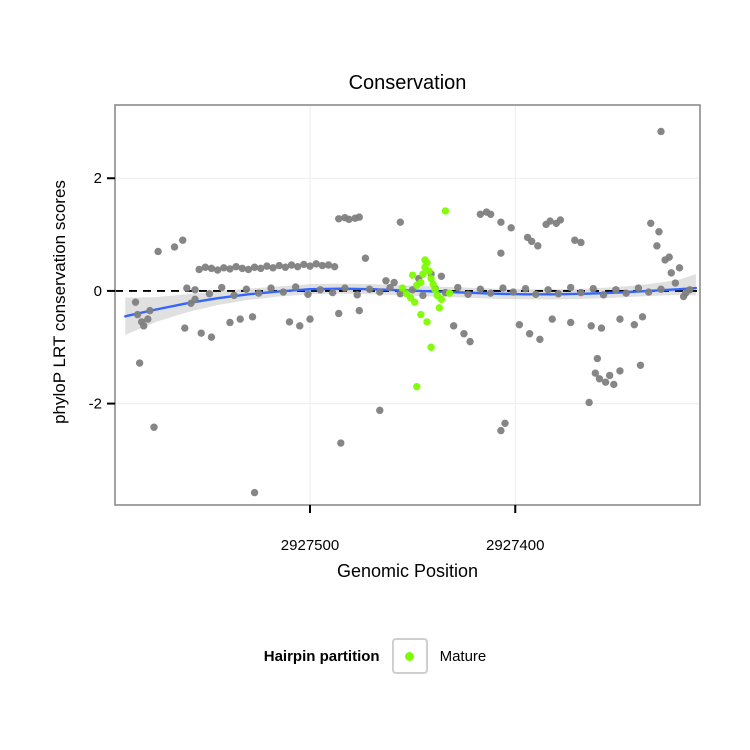 Image resolution: width=750 pixels, height=750 pixels. Describe the element at coordinates (407, 571) in the screenshot. I see `x-axis-label: Genomic Position` at that location.